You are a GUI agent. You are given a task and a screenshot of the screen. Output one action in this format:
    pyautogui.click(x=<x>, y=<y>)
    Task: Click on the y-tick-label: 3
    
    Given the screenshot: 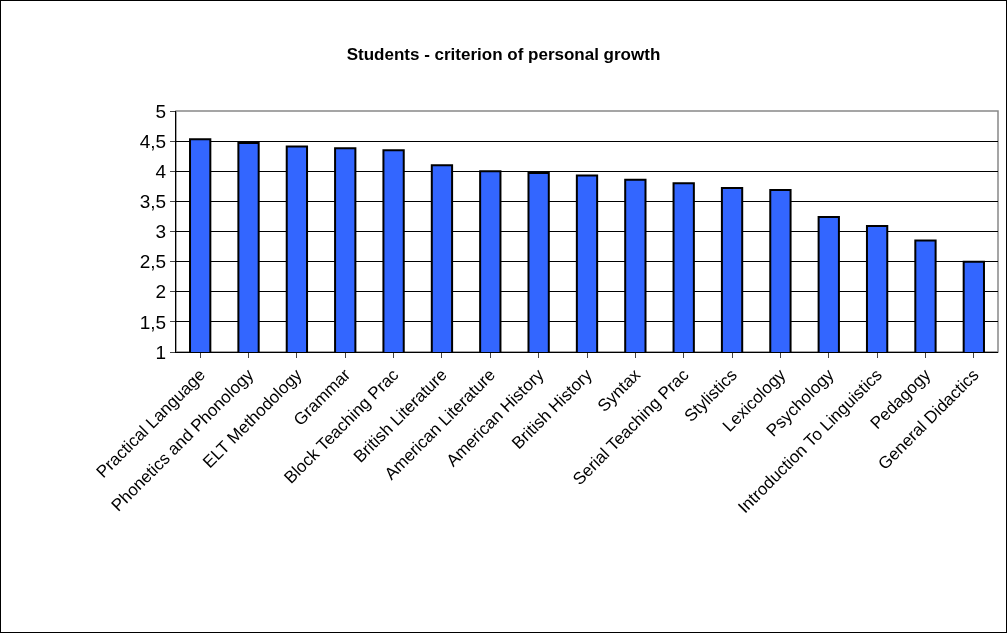 What is the action you would take?
    pyautogui.click(x=161, y=232)
    